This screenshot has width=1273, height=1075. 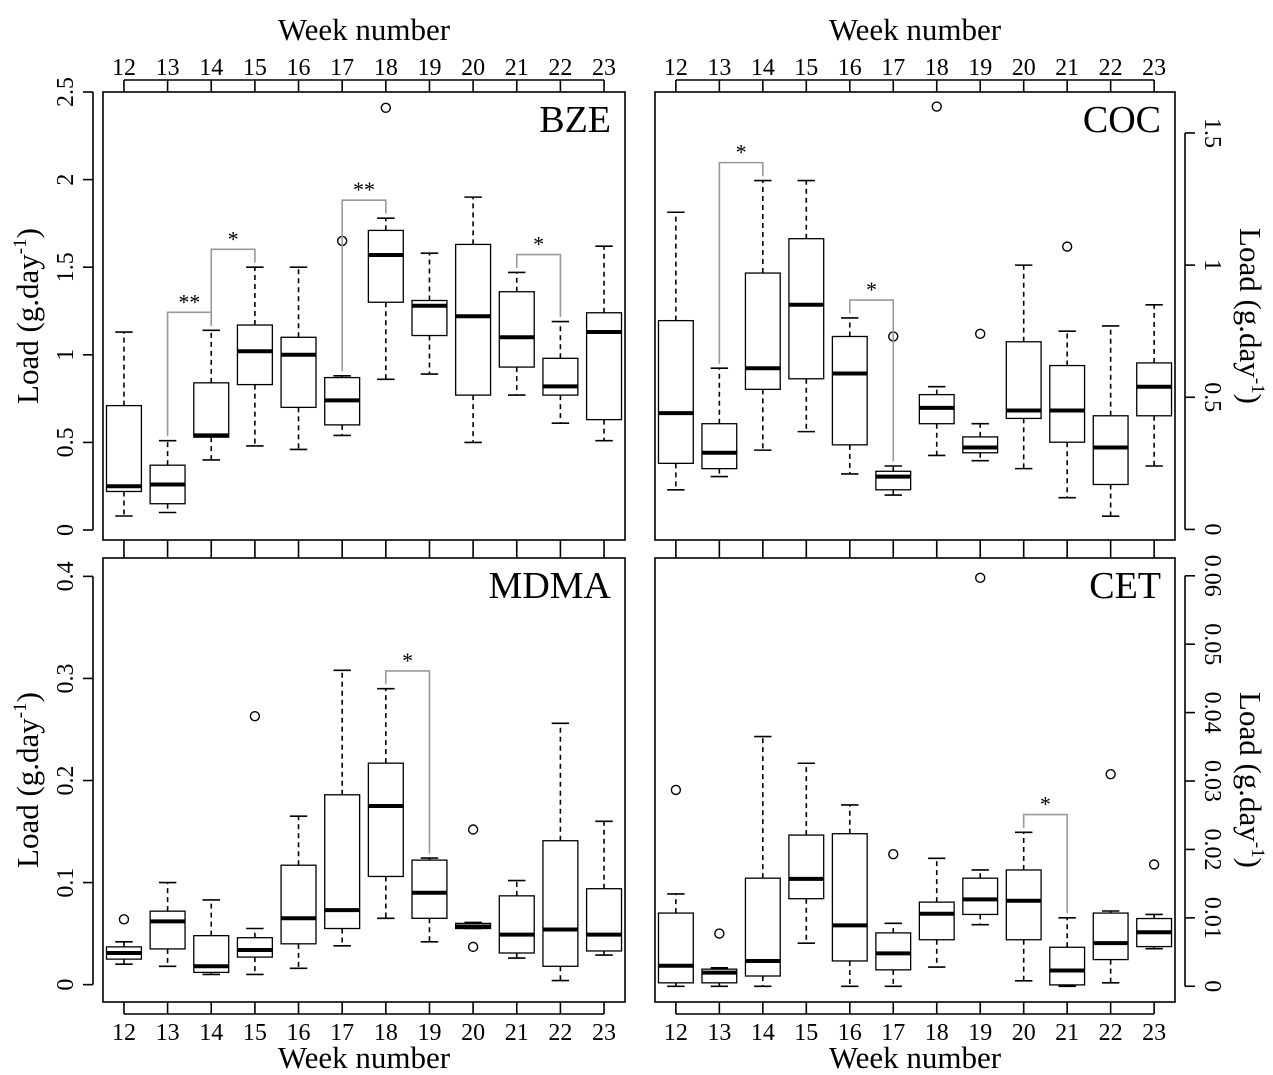 What do you see at coordinates (980, 1033) in the screenshot?
I see `x-tick-label: 19` at bounding box center [980, 1033].